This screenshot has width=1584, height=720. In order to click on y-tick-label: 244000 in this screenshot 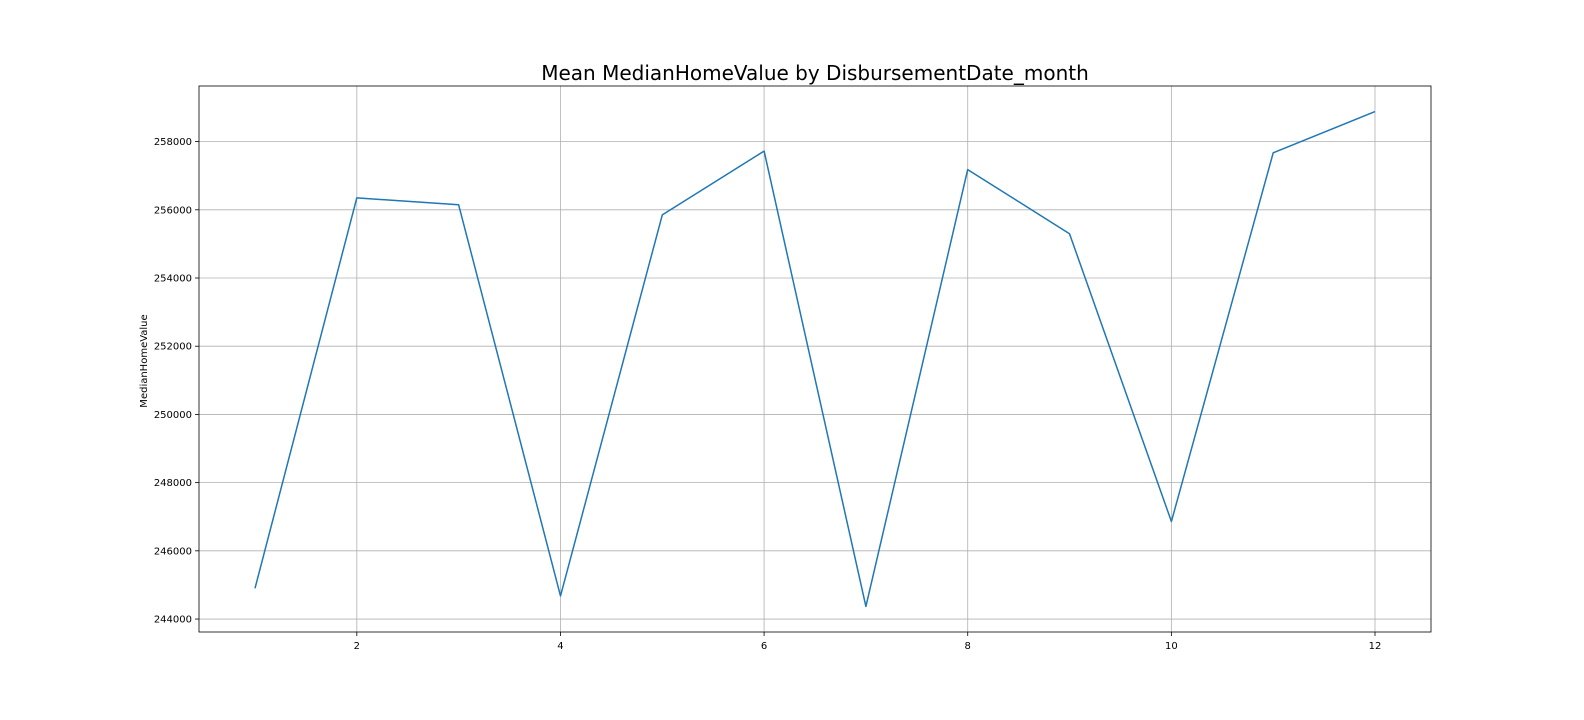, I will do `click(173, 620)`.